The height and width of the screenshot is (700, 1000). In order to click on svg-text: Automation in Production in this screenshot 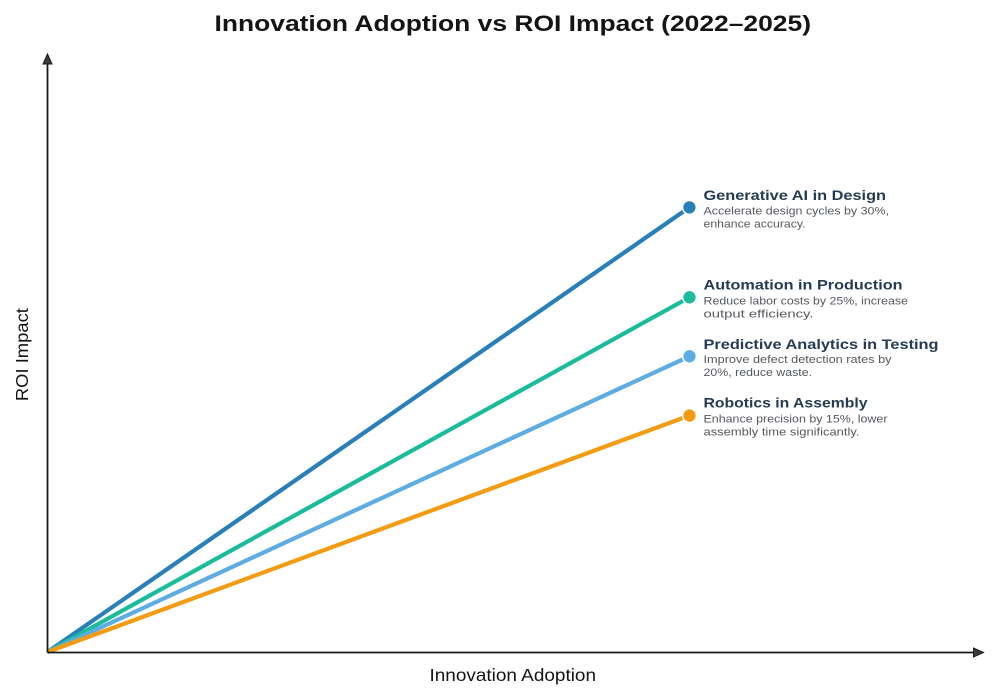, I will do `click(803, 285)`.